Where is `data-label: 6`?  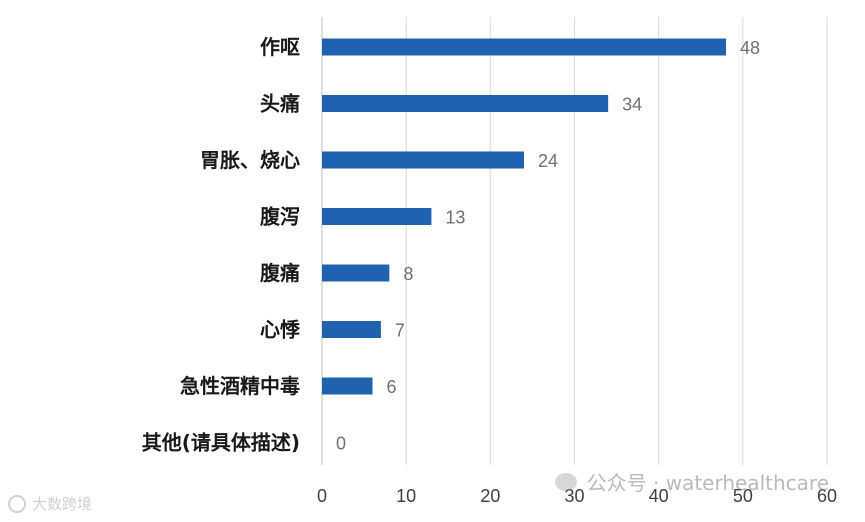
data-label: 6 is located at coordinates (392, 387).